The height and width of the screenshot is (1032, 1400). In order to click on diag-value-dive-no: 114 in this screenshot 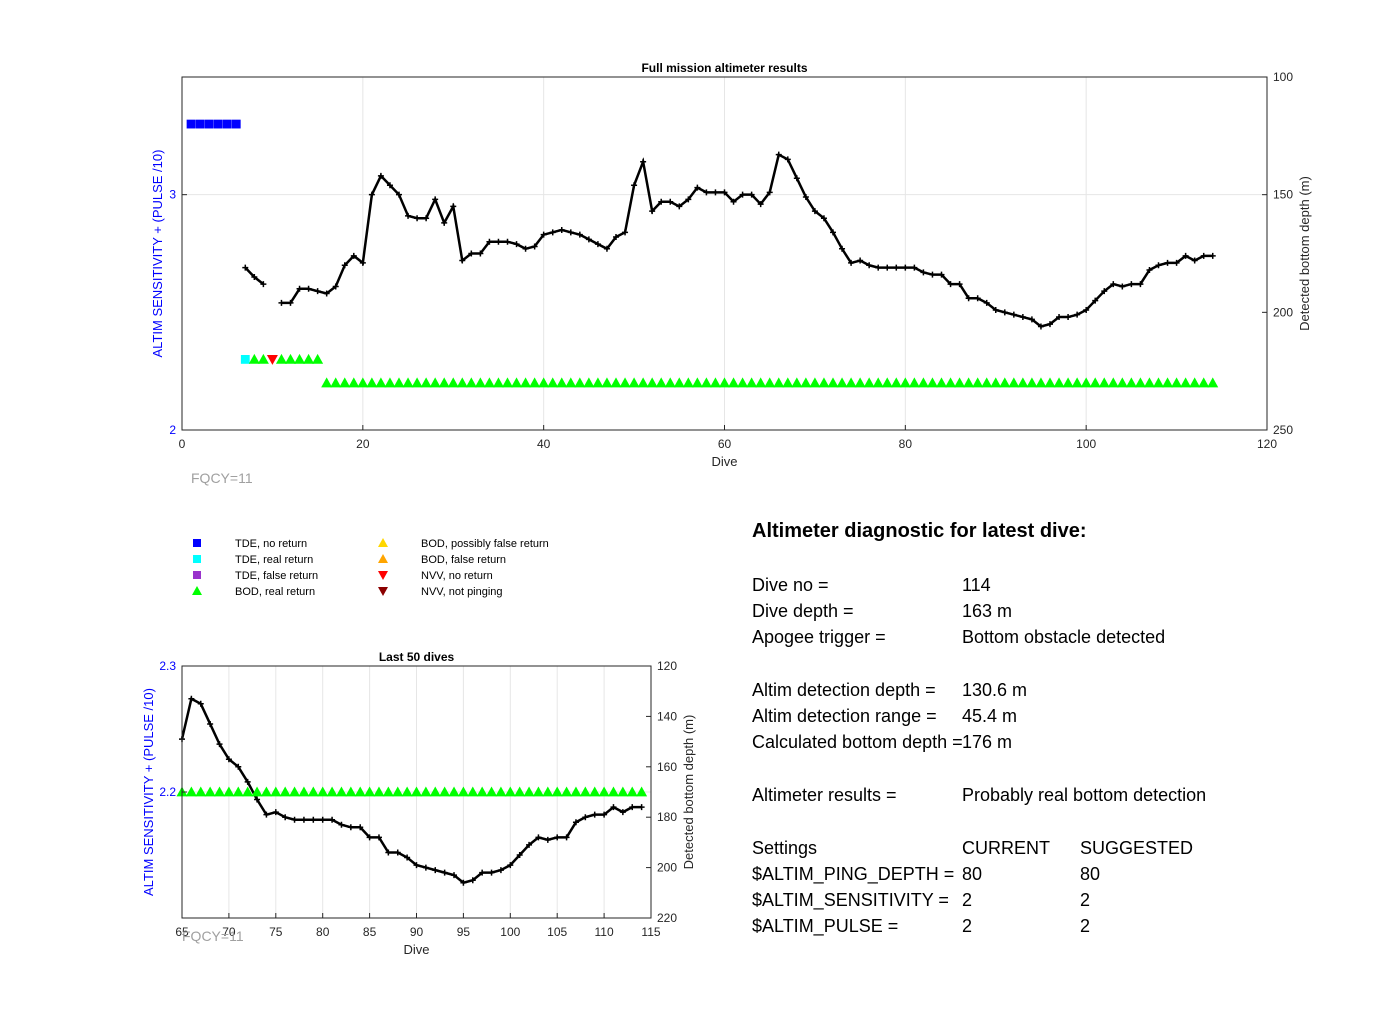, I will do `click(976, 585)`.